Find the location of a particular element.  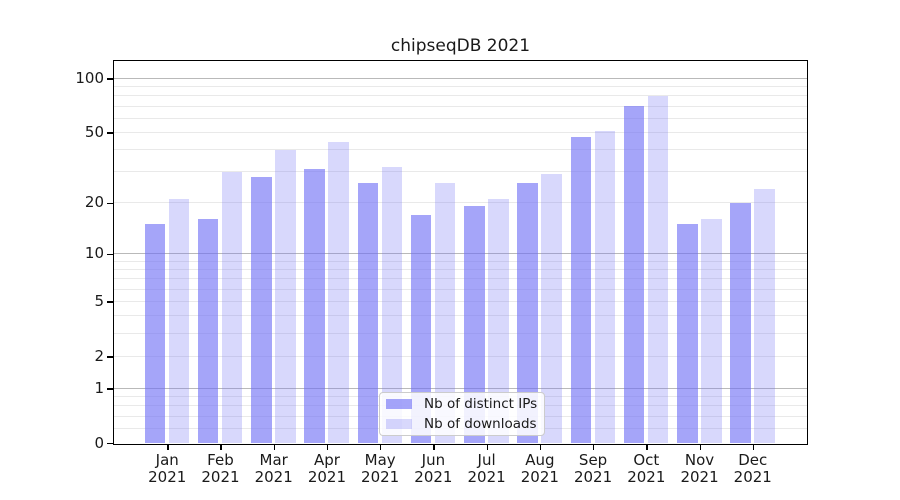

x-tick-label: Aug 2021 is located at coordinates (540, 468).